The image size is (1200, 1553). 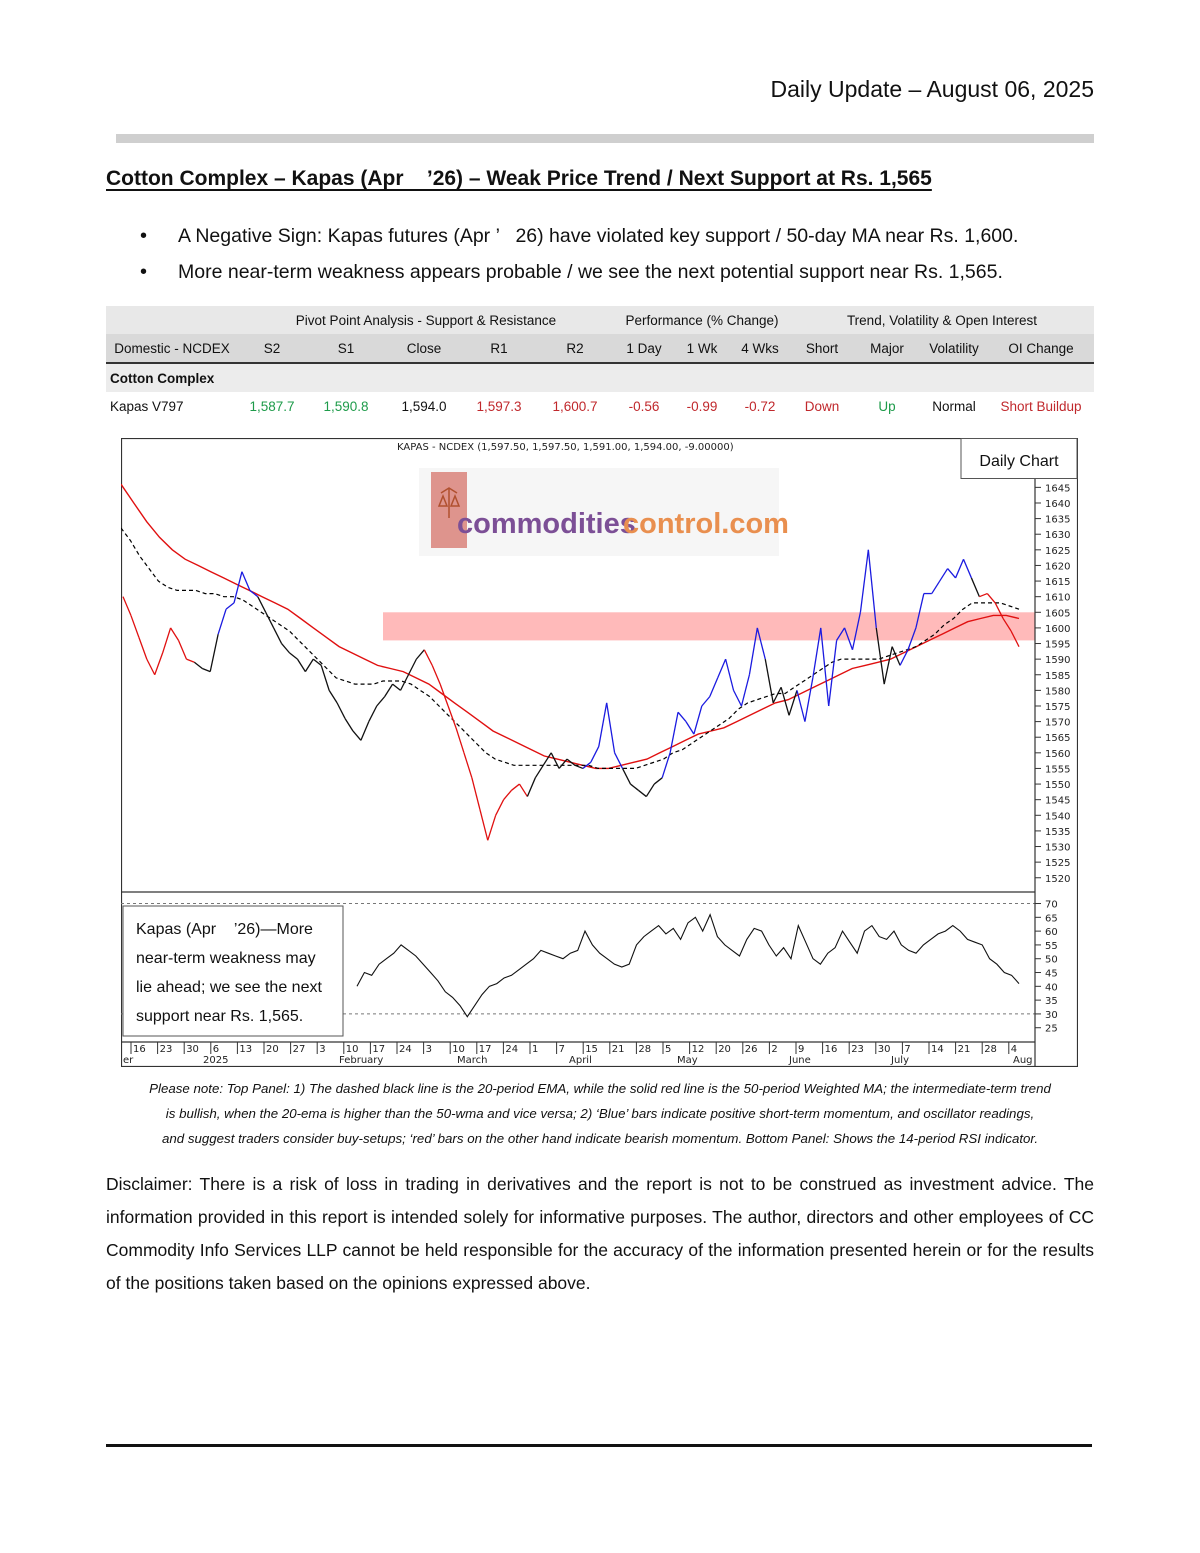 What do you see at coordinates (644, 406) in the screenshot?
I see `one-day-change: -0.56` at bounding box center [644, 406].